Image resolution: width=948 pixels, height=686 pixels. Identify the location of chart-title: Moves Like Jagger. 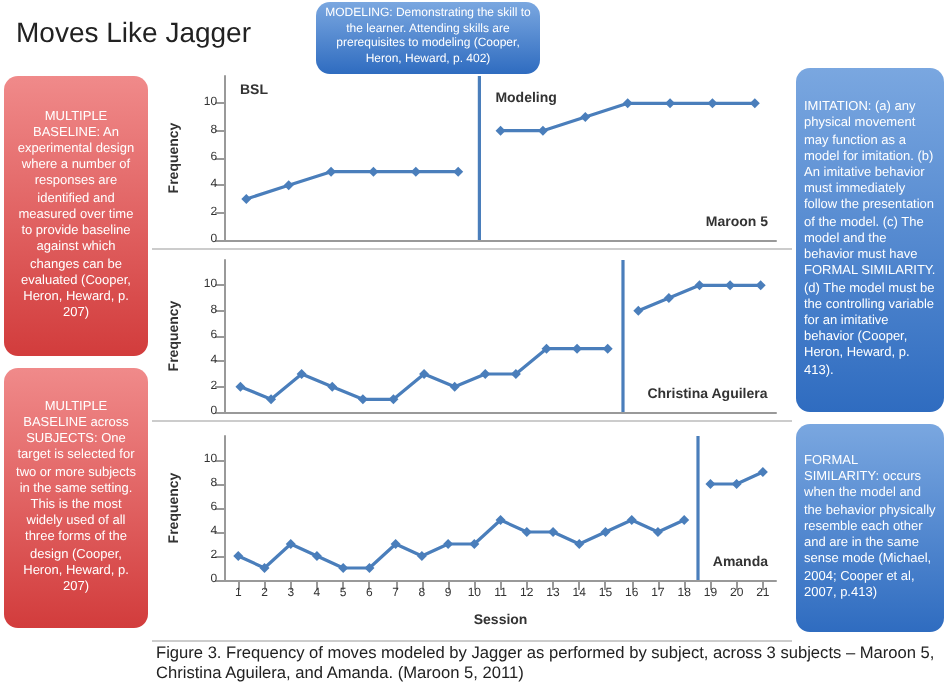
(134, 32).